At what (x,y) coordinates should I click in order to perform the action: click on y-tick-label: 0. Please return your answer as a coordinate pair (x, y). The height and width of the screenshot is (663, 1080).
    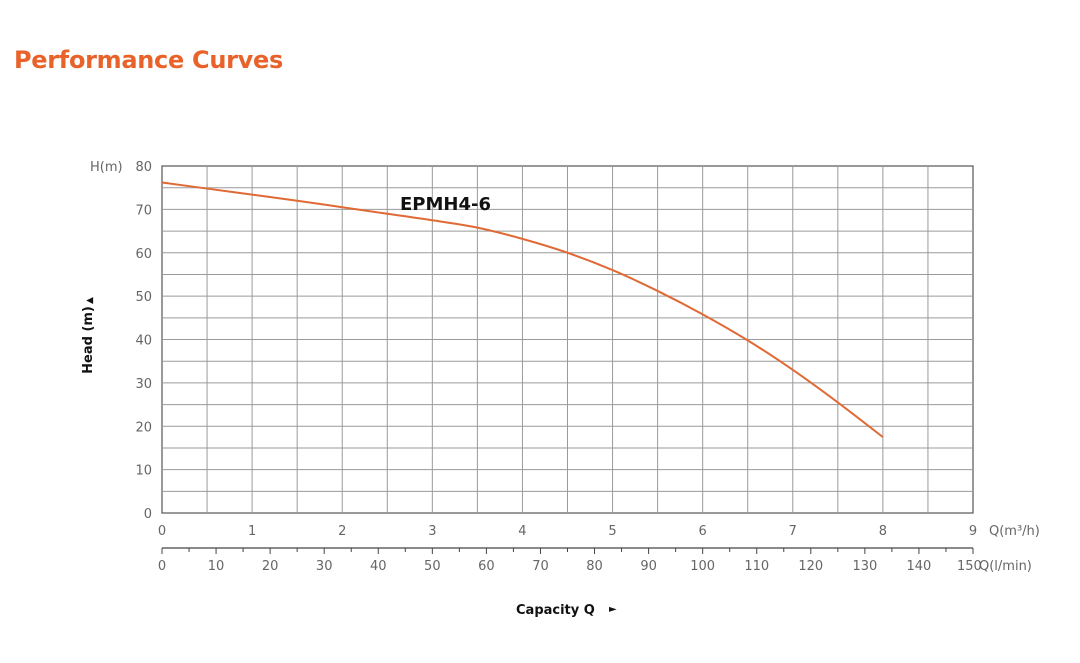
    Looking at the image, I should click on (148, 514).